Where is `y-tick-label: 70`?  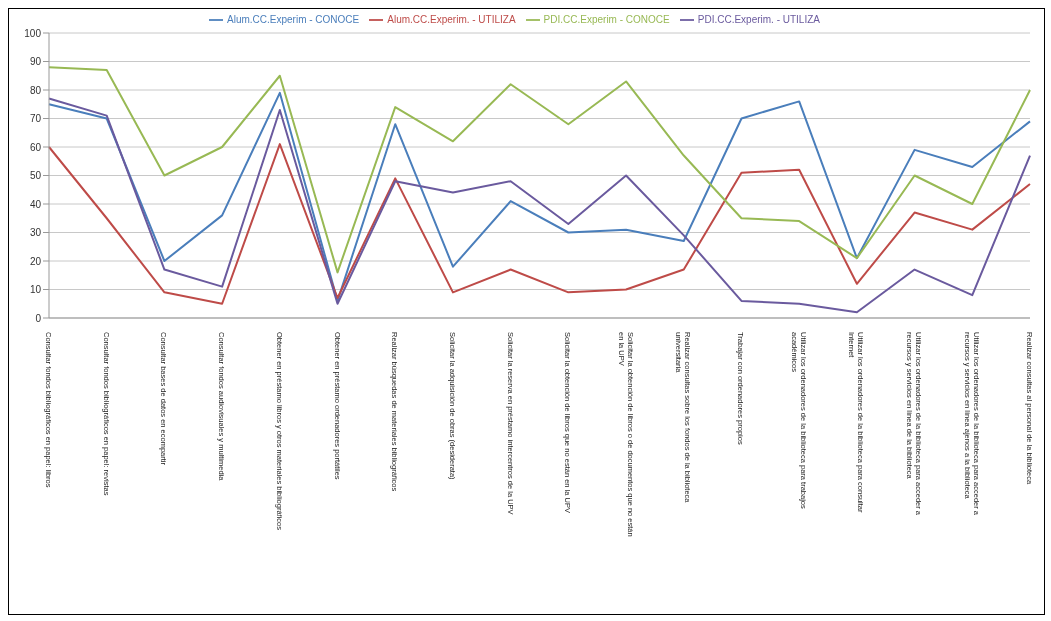
y-tick-label: 70 is located at coordinates (35, 119).